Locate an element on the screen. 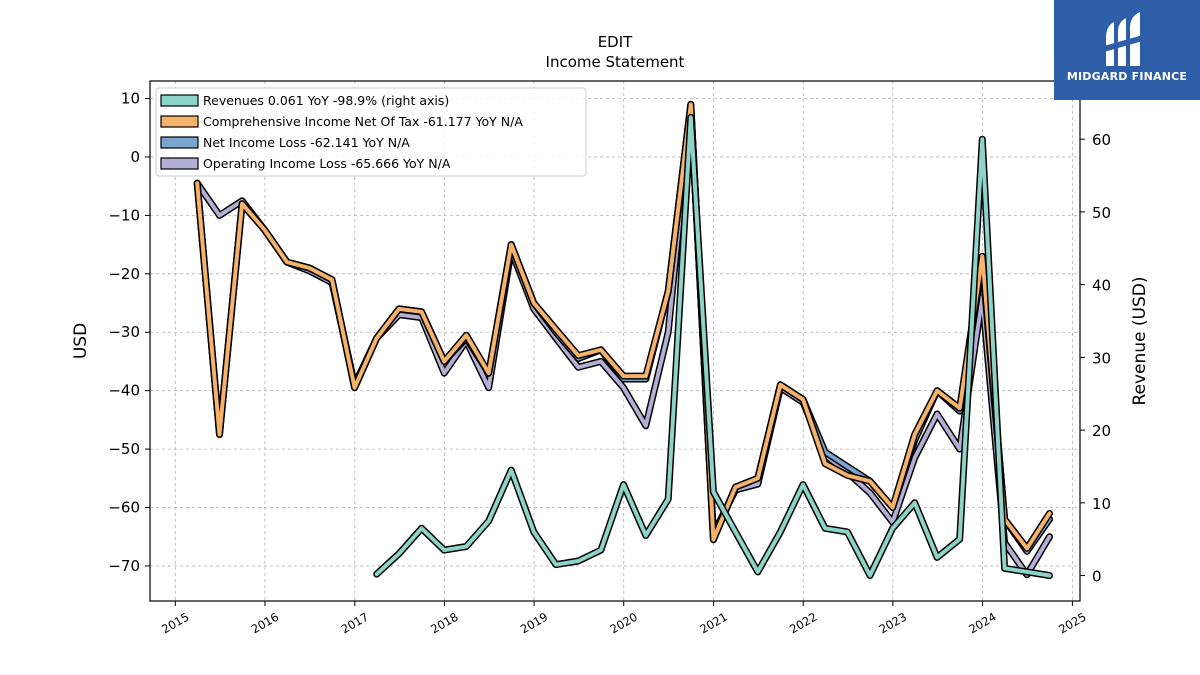  x-tick-label: 2024 is located at coordinates (982, 623).